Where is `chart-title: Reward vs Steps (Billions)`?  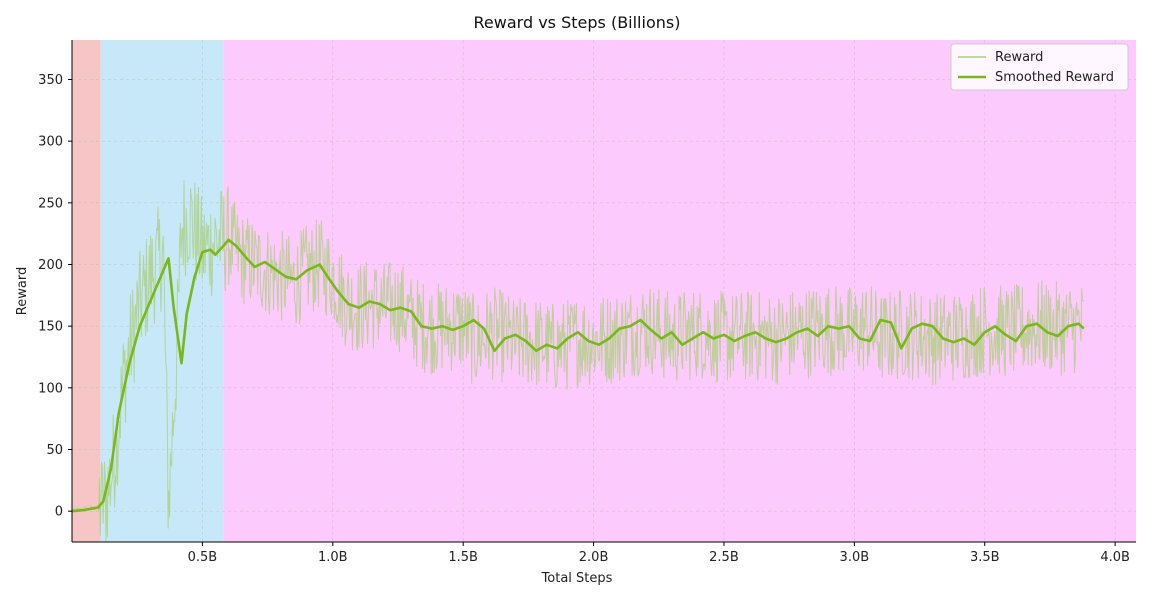 chart-title: Reward vs Steps (Billions) is located at coordinates (577, 22).